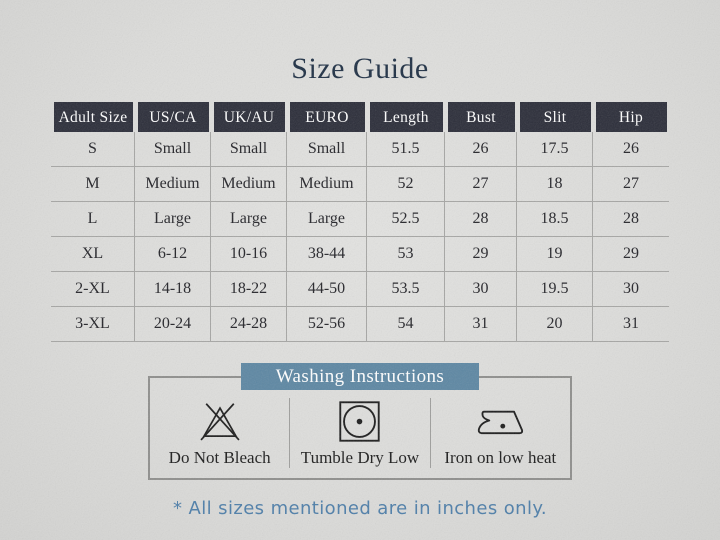 This screenshot has height=540, width=720. I want to click on iron-low-heat-icon, so click(500, 421).